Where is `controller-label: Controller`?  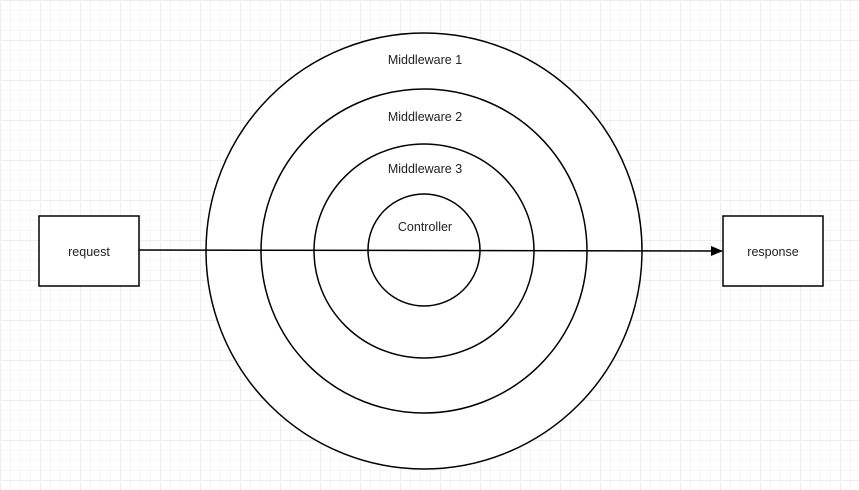 controller-label: Controller is located at coordinates (425, 227).